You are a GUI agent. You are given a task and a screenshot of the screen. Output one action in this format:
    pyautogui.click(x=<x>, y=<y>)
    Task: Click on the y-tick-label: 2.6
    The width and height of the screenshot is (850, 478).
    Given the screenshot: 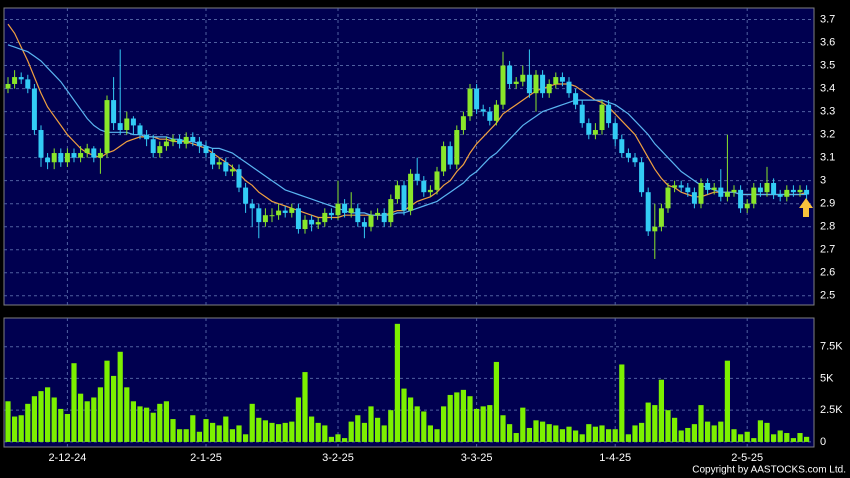 What is the action you would take?
    pyautogui.click(x=827, y=273)
    